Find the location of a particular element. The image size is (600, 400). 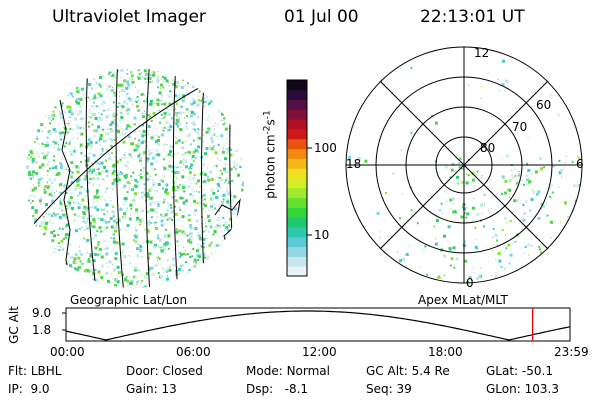

altitude-curve is located at coordinates (318, 325).